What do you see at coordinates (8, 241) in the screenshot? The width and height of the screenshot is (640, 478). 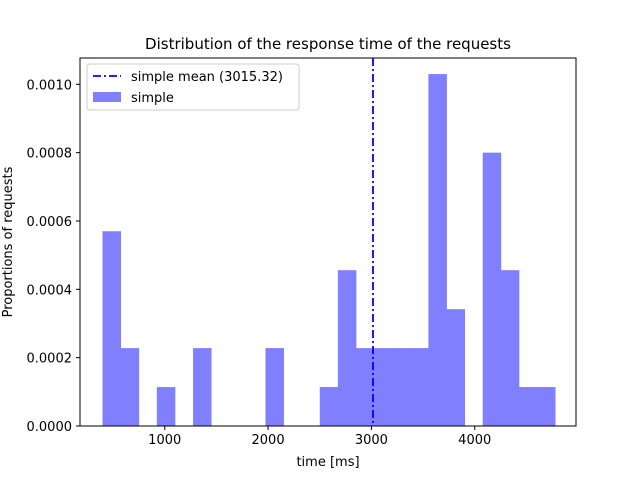 I see `y-axis-label: Proportions of requests` at bounding box center [8, 241].